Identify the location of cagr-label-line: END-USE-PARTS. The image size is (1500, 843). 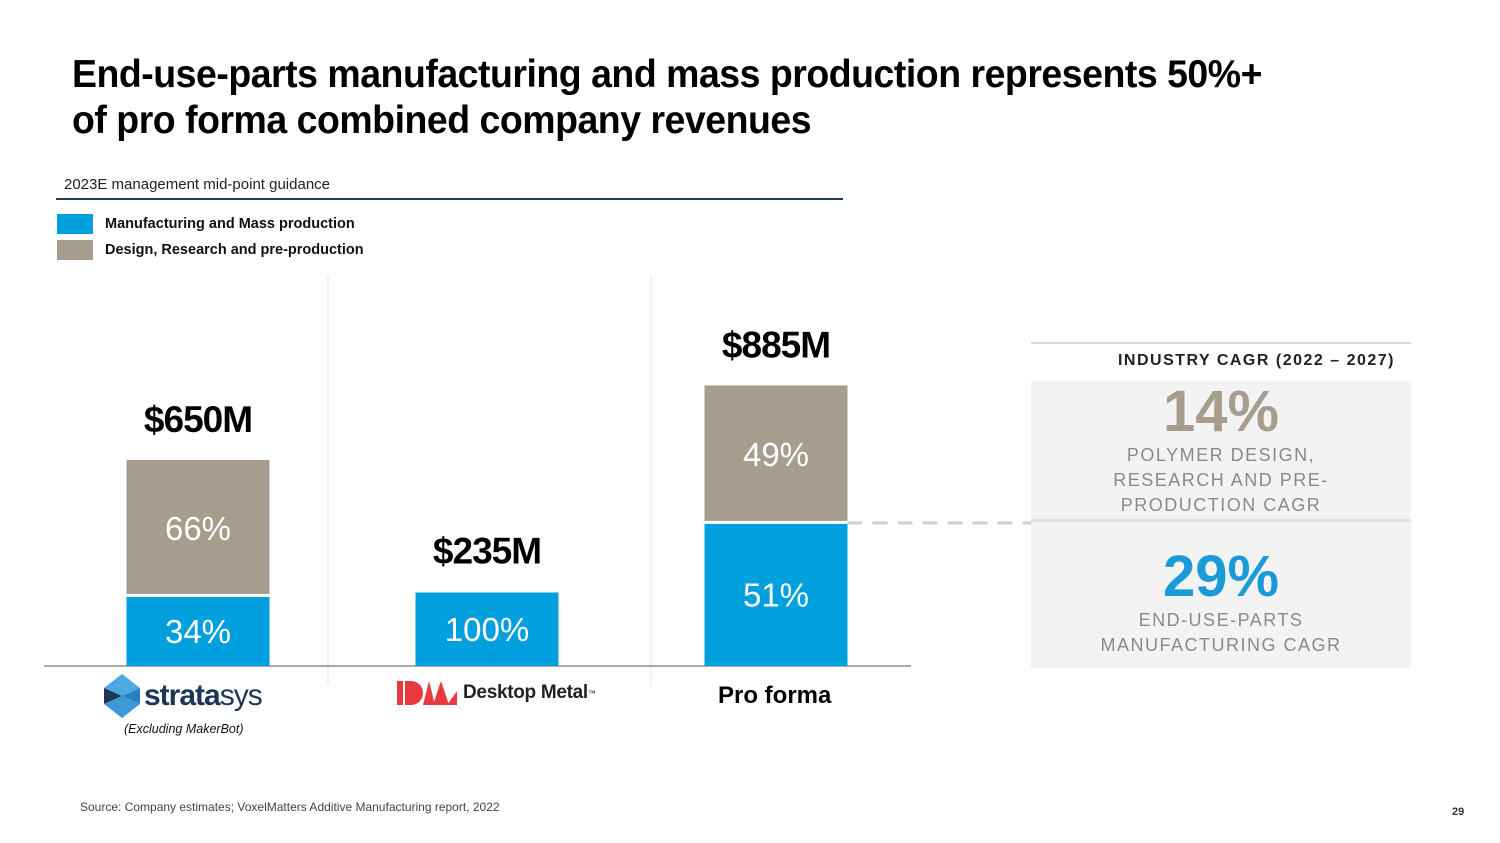
(1221, 620).